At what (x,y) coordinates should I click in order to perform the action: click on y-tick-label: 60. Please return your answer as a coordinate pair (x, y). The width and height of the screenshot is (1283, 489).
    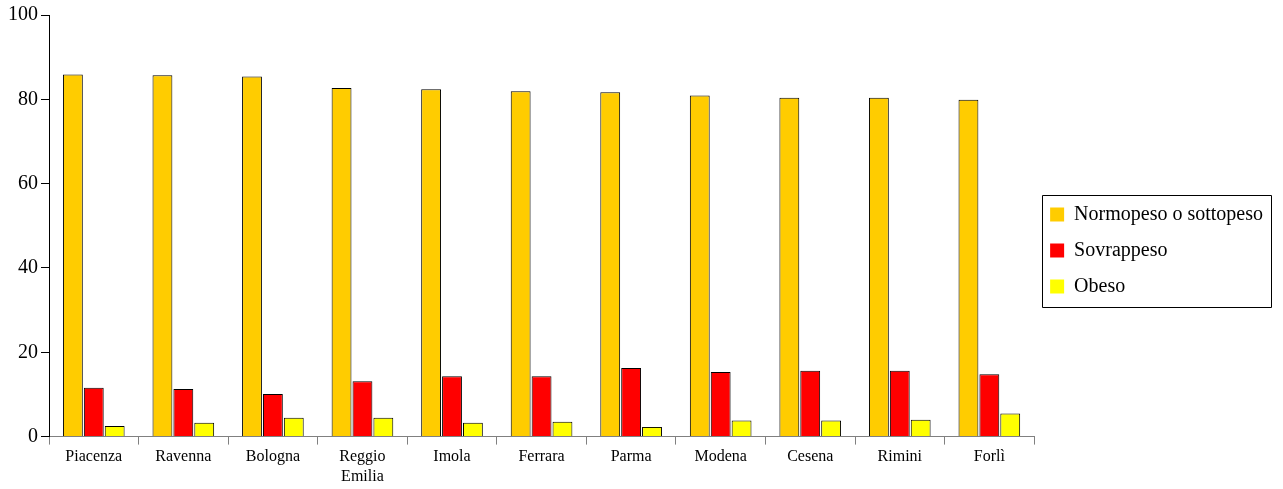
    Looking at the image, I should click on (28, 181).